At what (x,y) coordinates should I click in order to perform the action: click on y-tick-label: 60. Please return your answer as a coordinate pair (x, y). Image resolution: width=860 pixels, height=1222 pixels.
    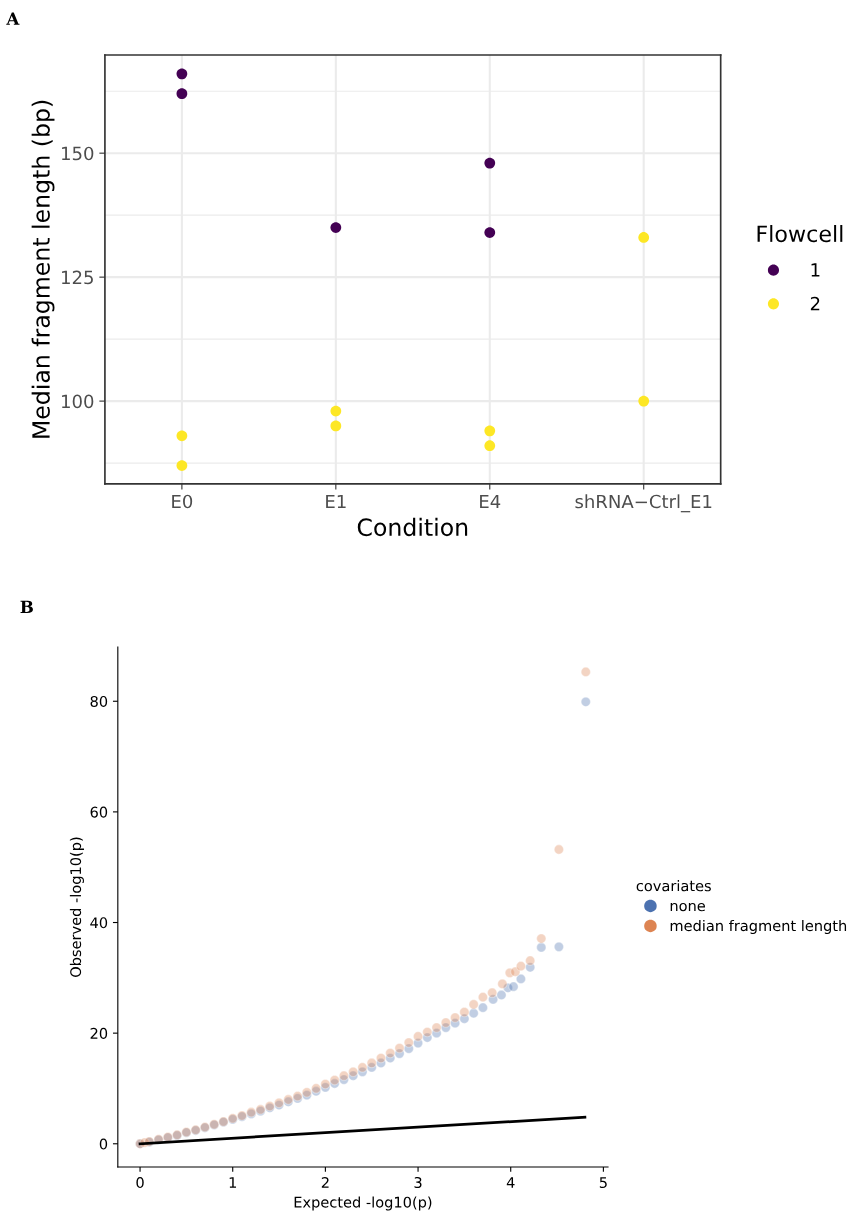
    Looking at the image, I should click on (99, 812).